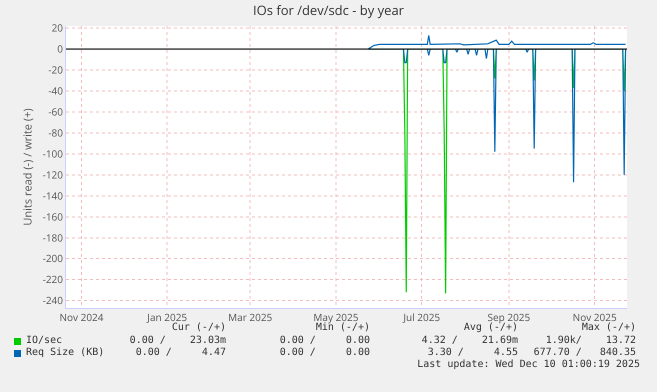 The width and height of the screenshot is (657, 392). I want to click on text: Max (-/+), so click(609, 327).